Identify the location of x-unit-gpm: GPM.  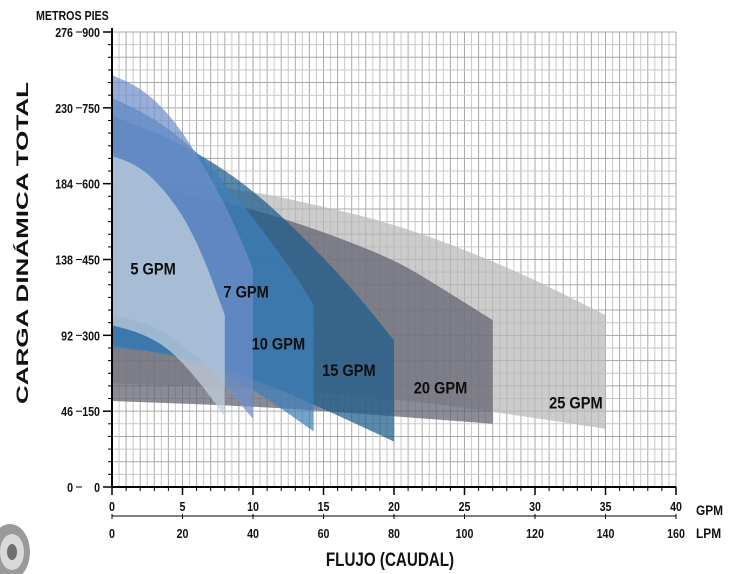
(709, 510).